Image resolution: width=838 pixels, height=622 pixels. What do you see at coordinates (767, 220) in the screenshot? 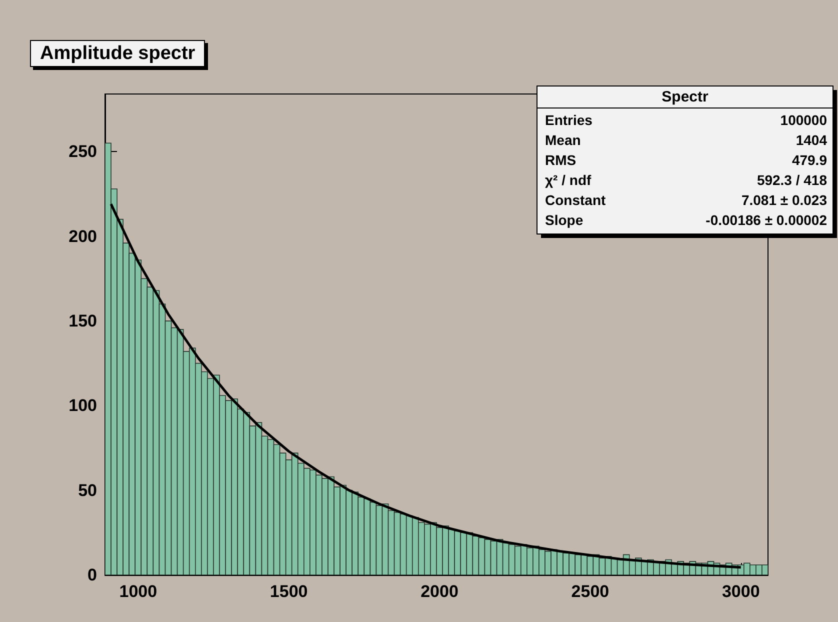
I see `annotation: -0.00186 ± 0.00002` at bounding box center [767, 220].